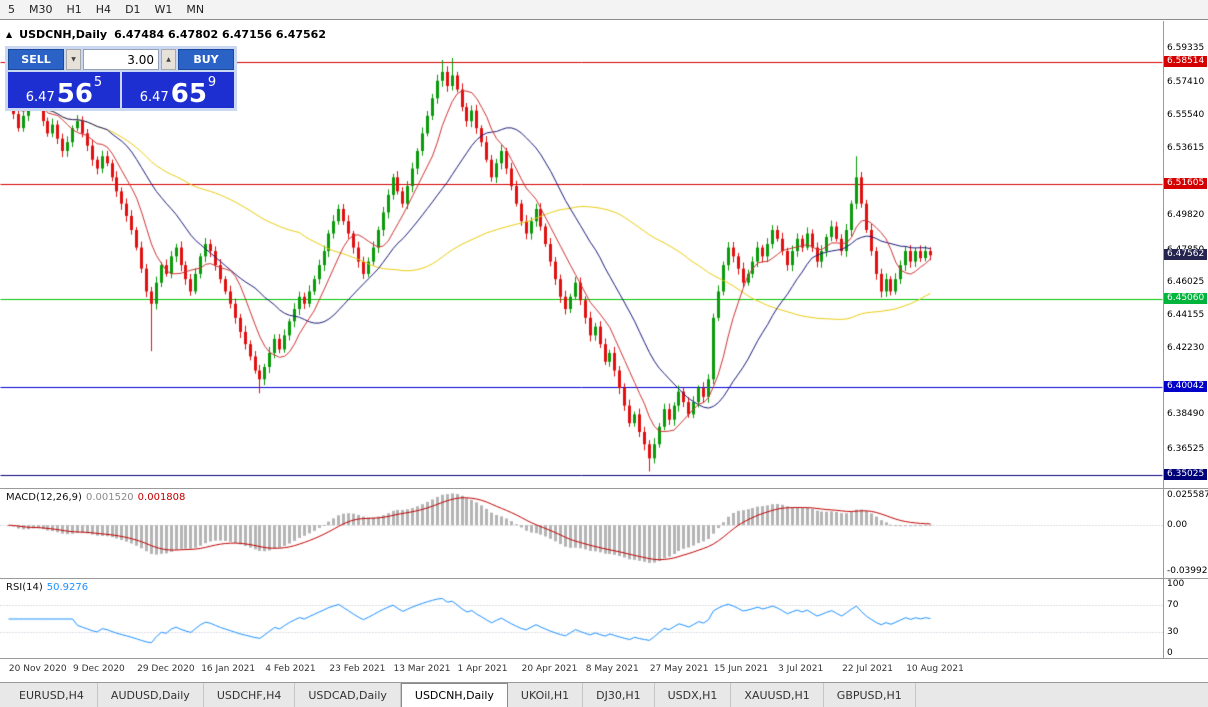 This screenshot has width=1208, height=707. What do you see at coordinates (1177, 524) in the screenshot?
I see `macd-axis-label: 0.00` at bounding box center [1177, 524].